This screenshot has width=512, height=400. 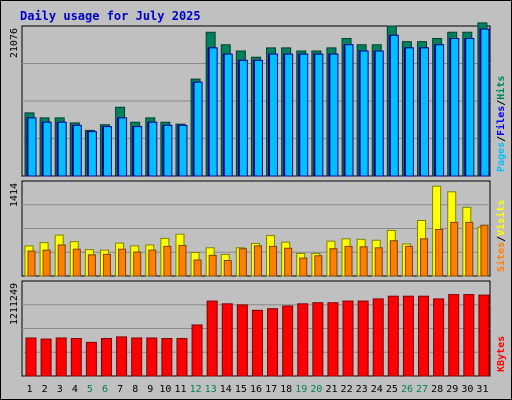 What do you see at coordinates (180, 389) in the screenshot?
I see `x-tick-label: 11` at bounding box center [180, 389].